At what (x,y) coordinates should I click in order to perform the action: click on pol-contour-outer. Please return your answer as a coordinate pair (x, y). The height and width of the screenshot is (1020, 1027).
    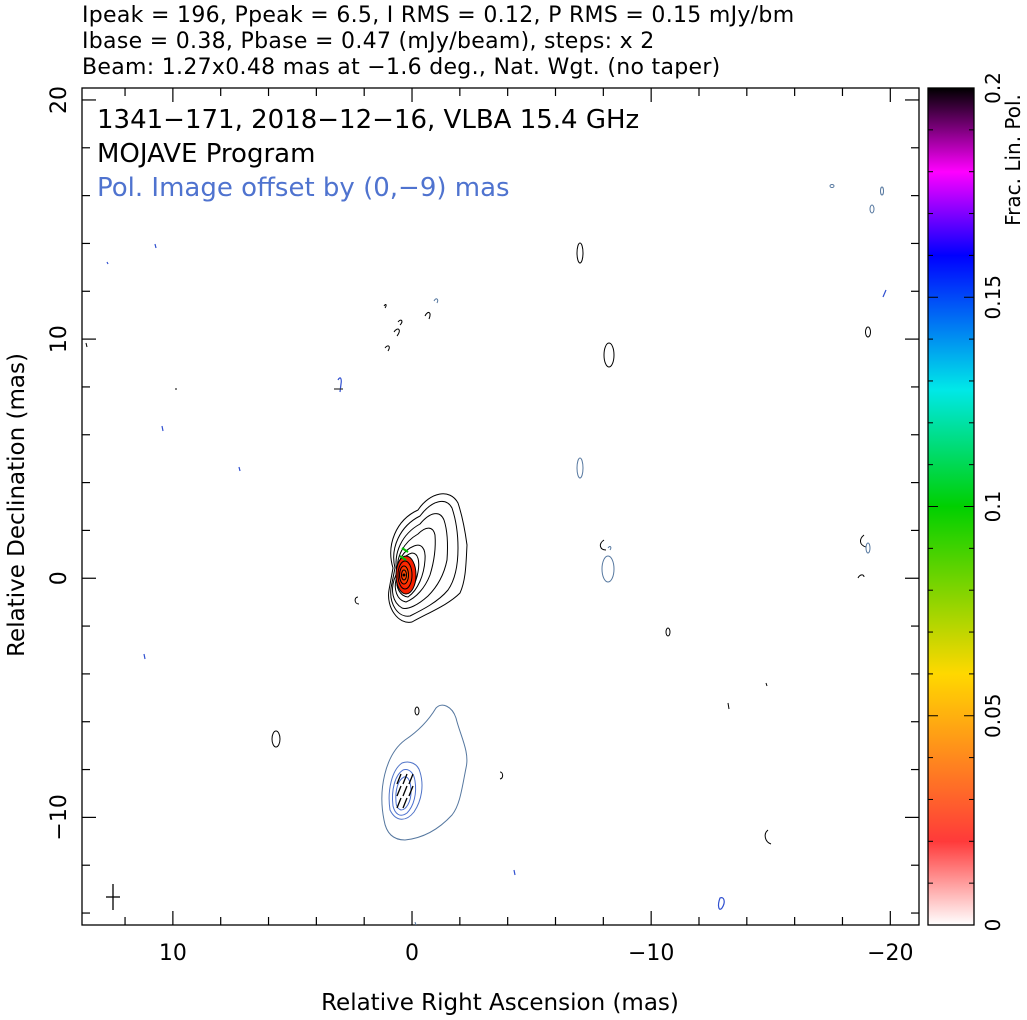
    Looking at the image, I should click on (424, 772).